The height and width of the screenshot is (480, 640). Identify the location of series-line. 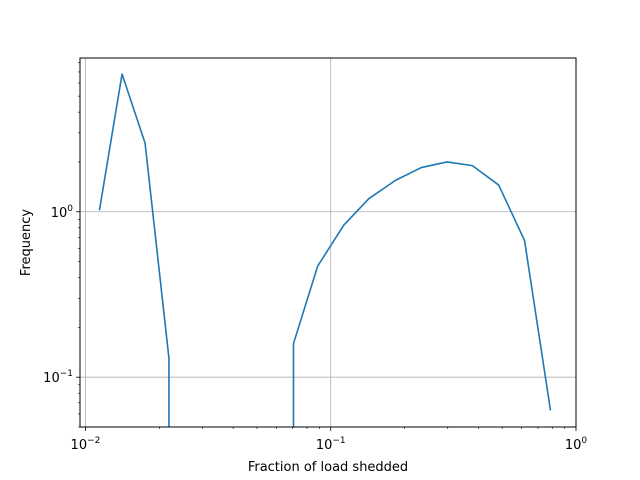
(134, 250).